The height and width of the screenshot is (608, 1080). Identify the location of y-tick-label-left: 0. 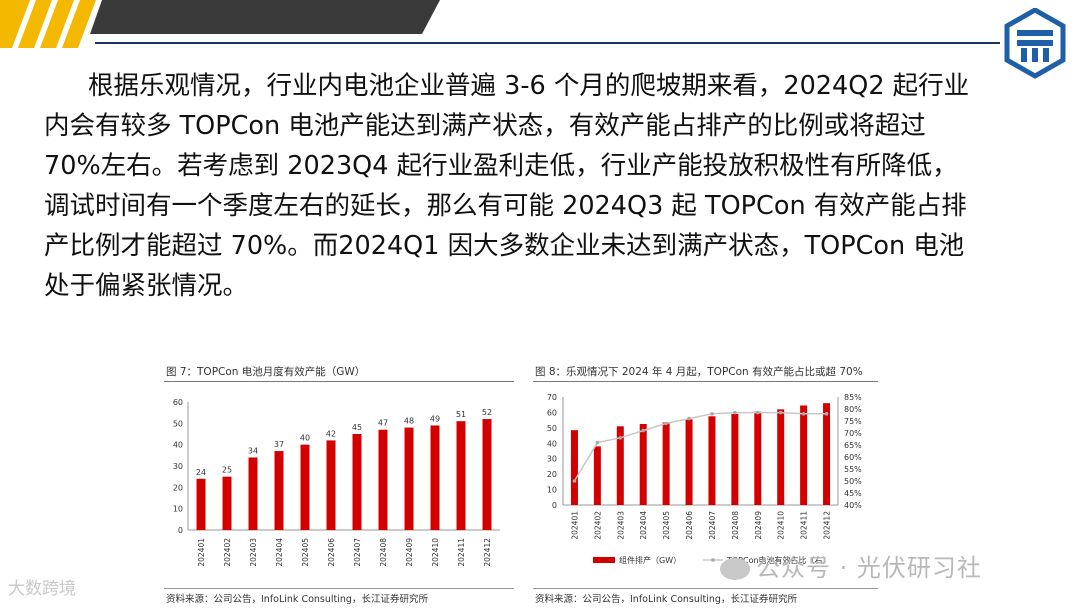
(554, 505).